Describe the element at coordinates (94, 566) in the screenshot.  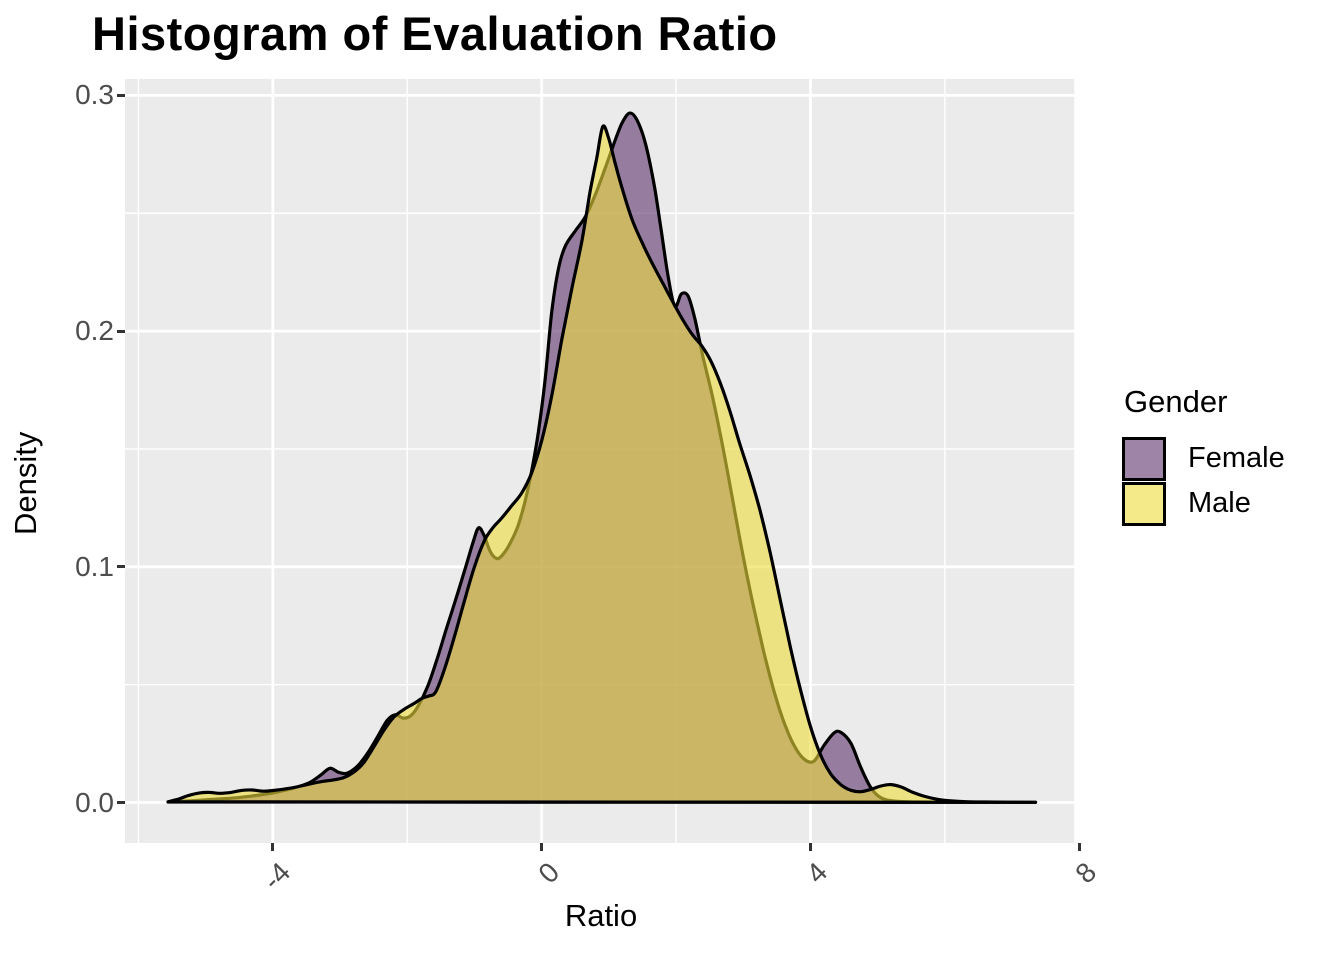
I see `y-tick-label: 0.1` at that location.